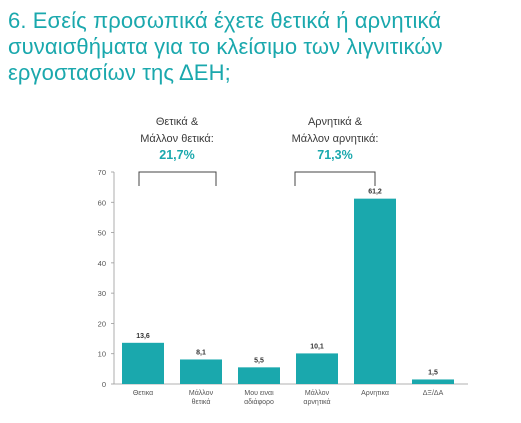 Image resolution: width=521 pixels, height=423 pixels. I want to click on bar-value-label: 8,1, so click(201, 352).